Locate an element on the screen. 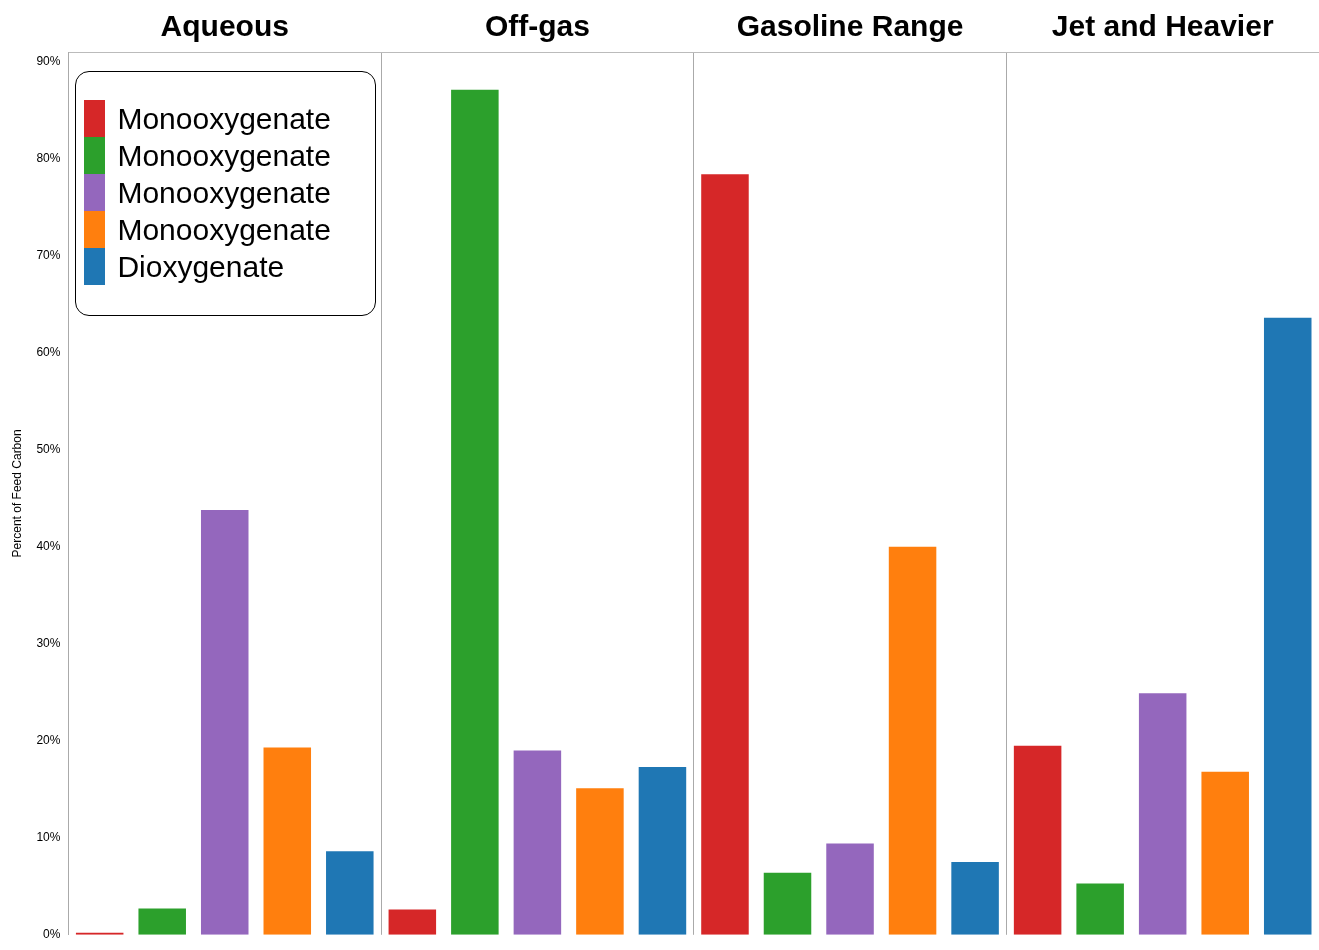  y-tick-label: 20% is located at coordinates (48, 740).